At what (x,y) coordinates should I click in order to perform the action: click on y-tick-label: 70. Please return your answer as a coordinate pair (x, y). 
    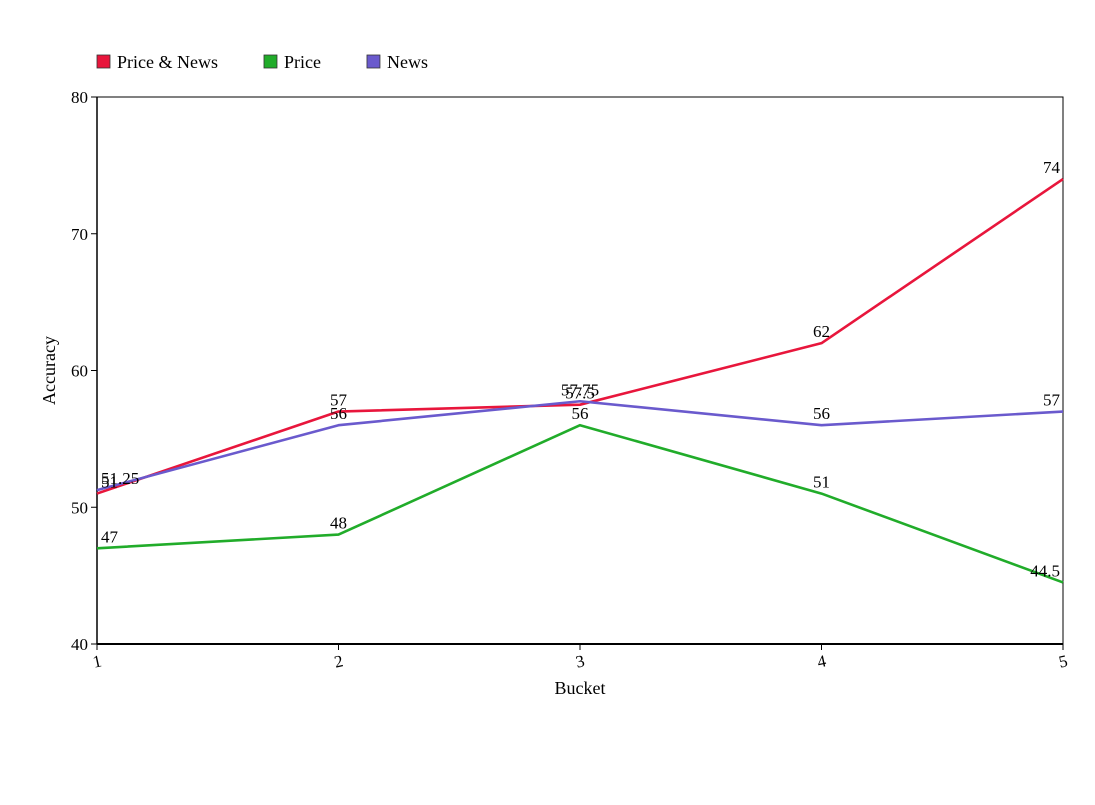
    Looking at the image, I should click on (79, 234).